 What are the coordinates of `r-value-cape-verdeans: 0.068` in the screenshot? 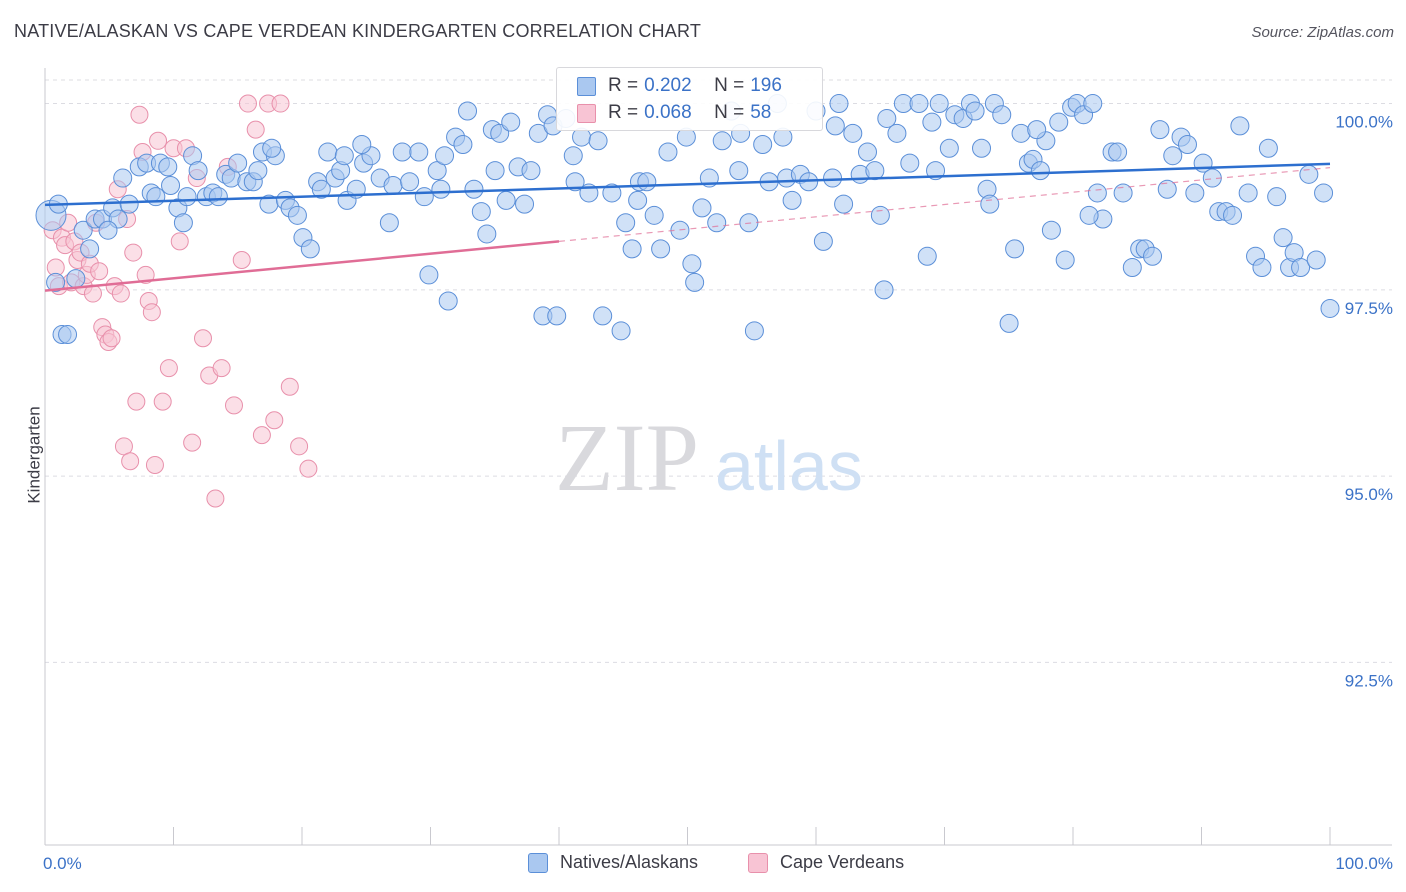 It's located at (668, 112).